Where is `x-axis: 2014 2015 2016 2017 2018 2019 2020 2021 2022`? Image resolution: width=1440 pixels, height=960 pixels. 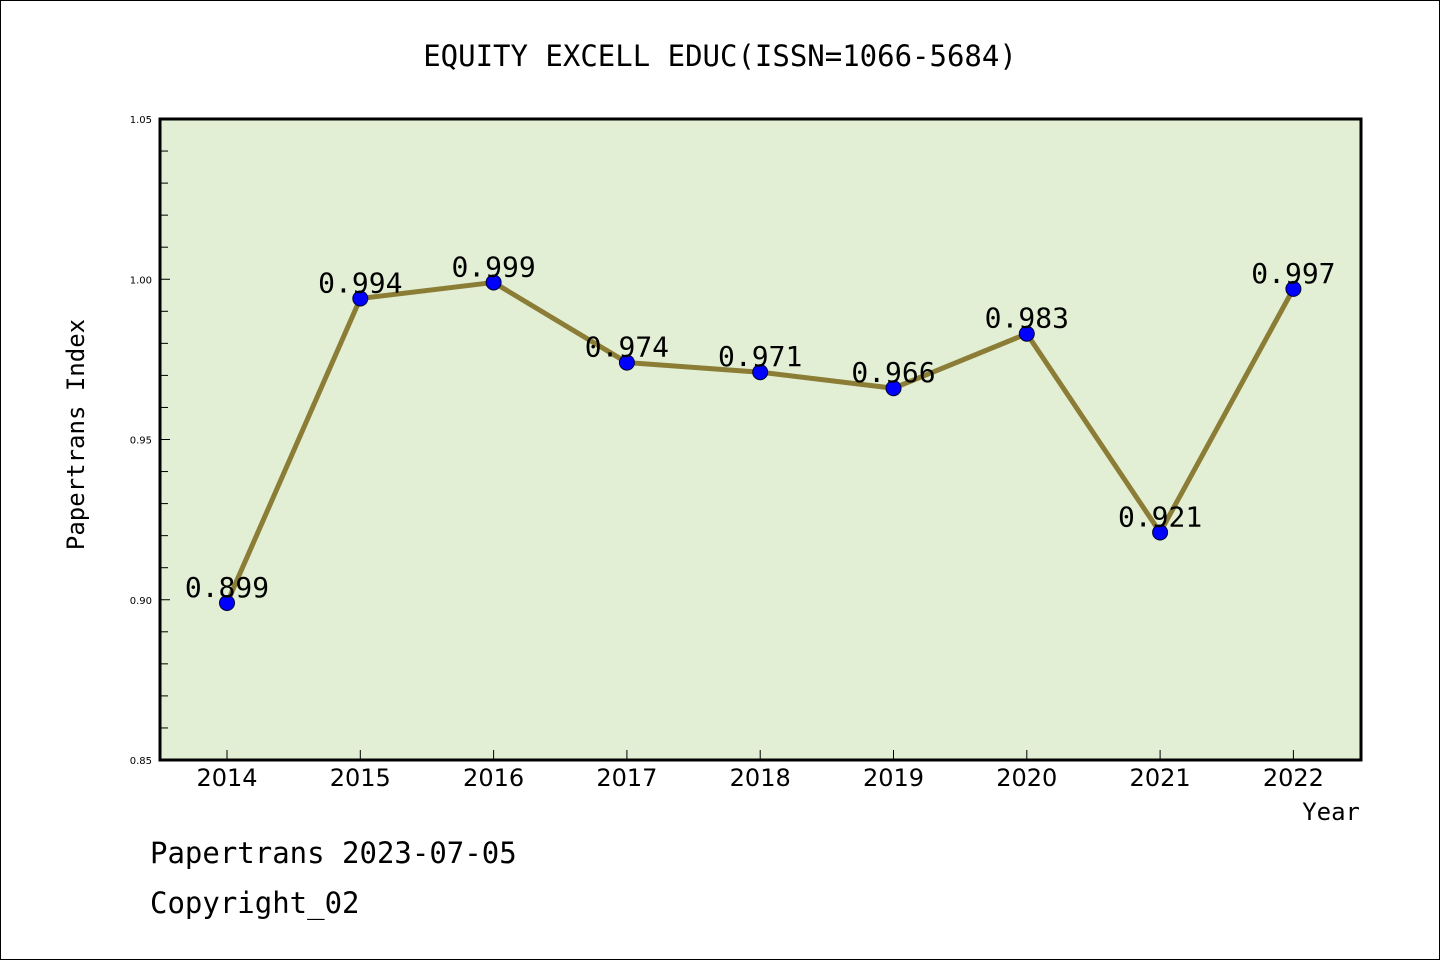
x-axis: 2014 2015 2016 2017 2018 2019 2020 2021 2022 is located at coordinates (760, 771).